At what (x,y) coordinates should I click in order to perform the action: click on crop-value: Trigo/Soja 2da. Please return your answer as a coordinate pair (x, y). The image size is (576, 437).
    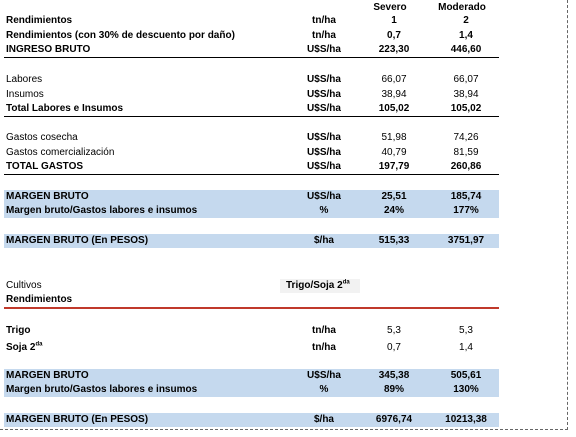
    Looking at the image, I should click on (318, 286).